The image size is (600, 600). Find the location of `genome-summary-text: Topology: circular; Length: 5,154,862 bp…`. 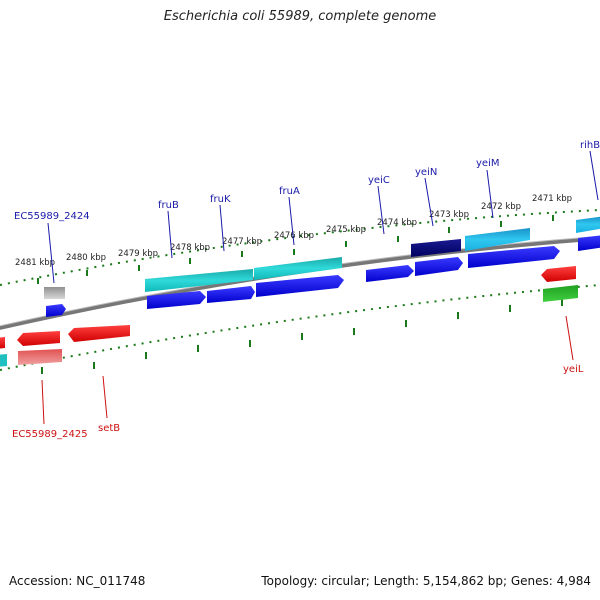

genome-summary-text: Topology: circular; Length: 5,154,862 bp… is located at coordinates (426, 581).